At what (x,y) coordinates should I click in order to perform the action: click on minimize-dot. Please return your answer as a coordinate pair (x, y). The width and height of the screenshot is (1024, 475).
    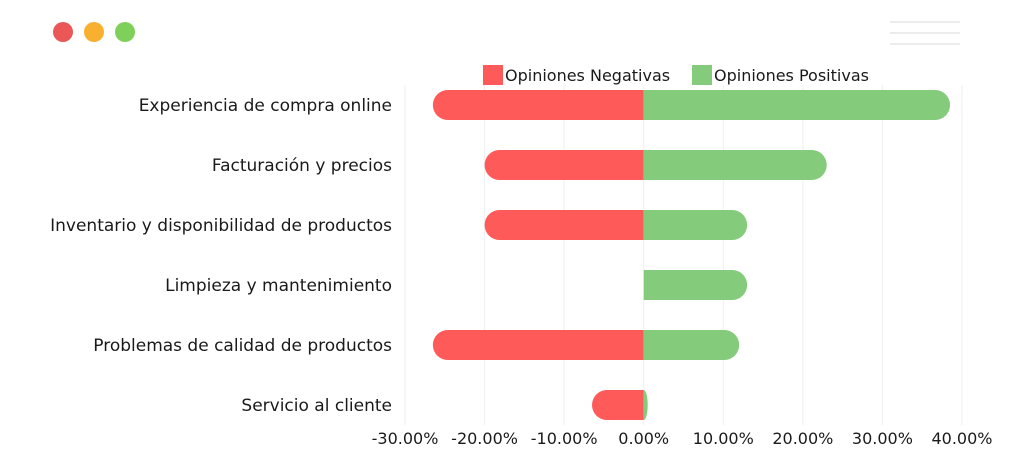
    Looking at the image, I should click on (94, 32).